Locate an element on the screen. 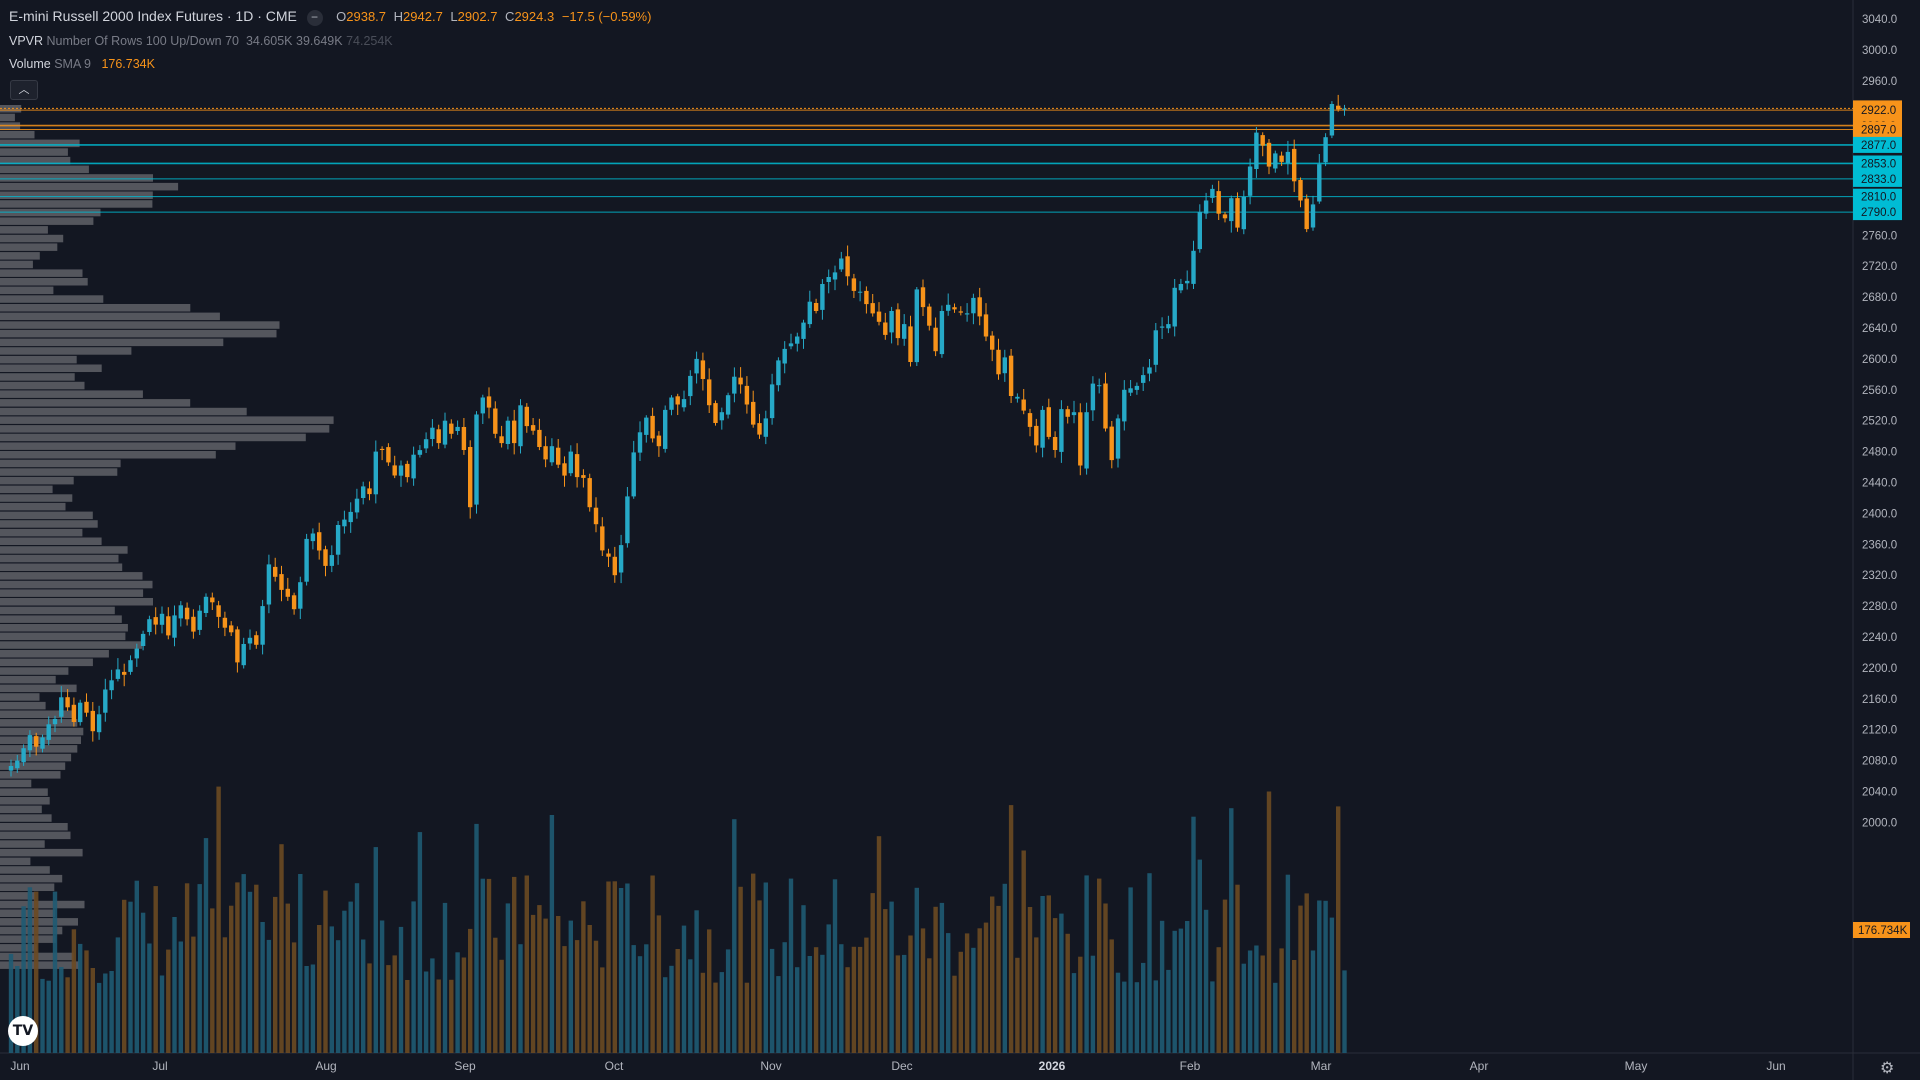 Image resolution: width=1920 pixels, height=1080 pixels. time-tick-label: Feb is located at coordinates (1190, 1066).